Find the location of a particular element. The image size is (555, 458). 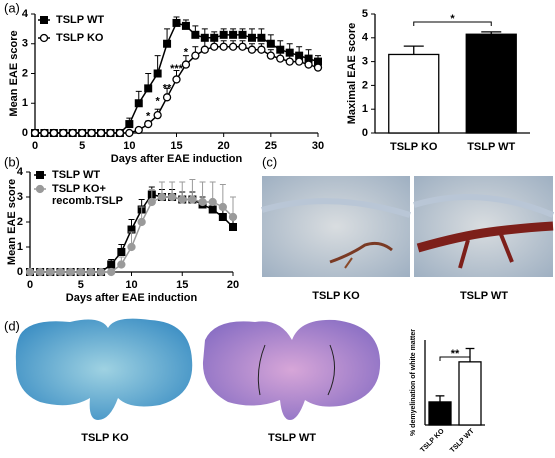

legend-label: TSLP KO+ recomb.TSLP is located at coordinates (87, 195).